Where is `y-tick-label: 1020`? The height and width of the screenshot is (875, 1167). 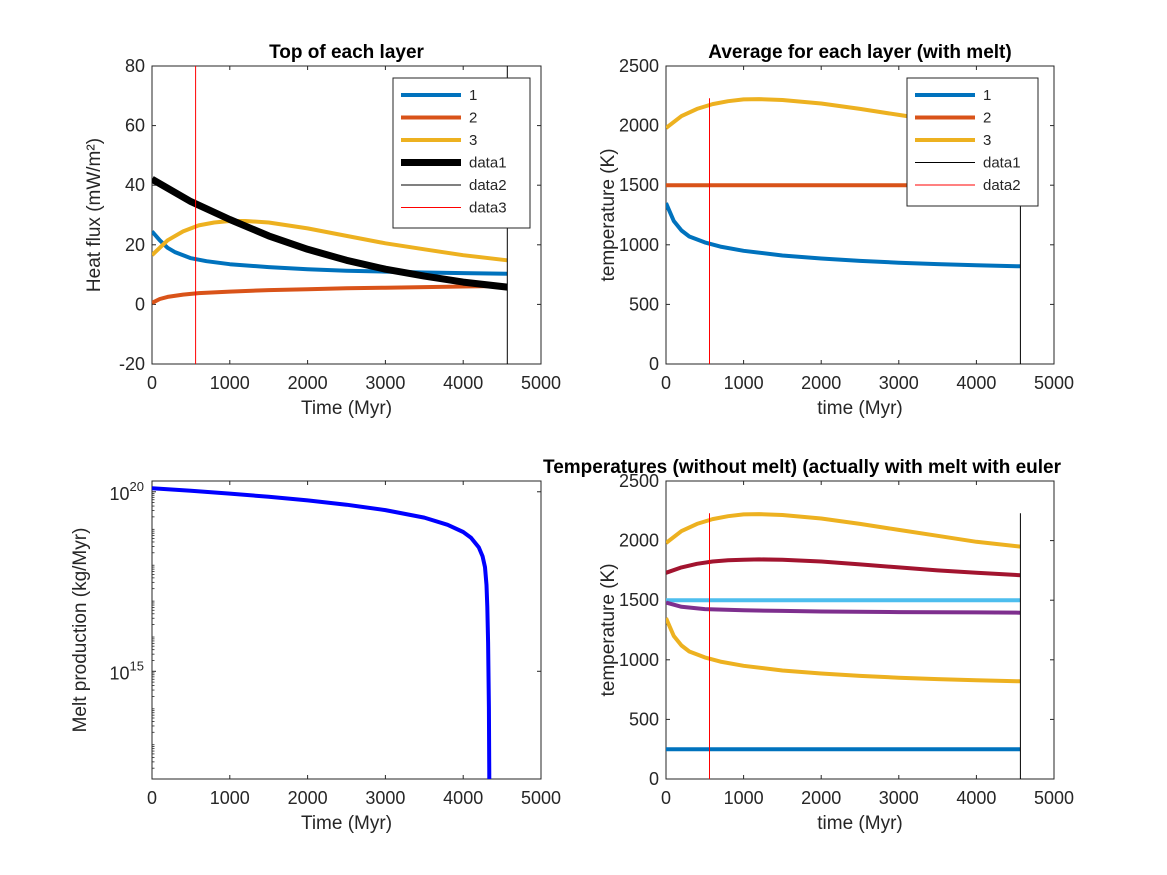
y-tick-label: 1020 is located at coordinates (127, 491).